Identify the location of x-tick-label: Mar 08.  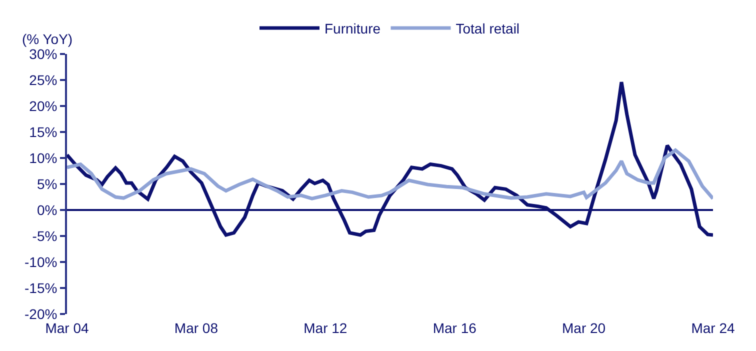
(196, 328).